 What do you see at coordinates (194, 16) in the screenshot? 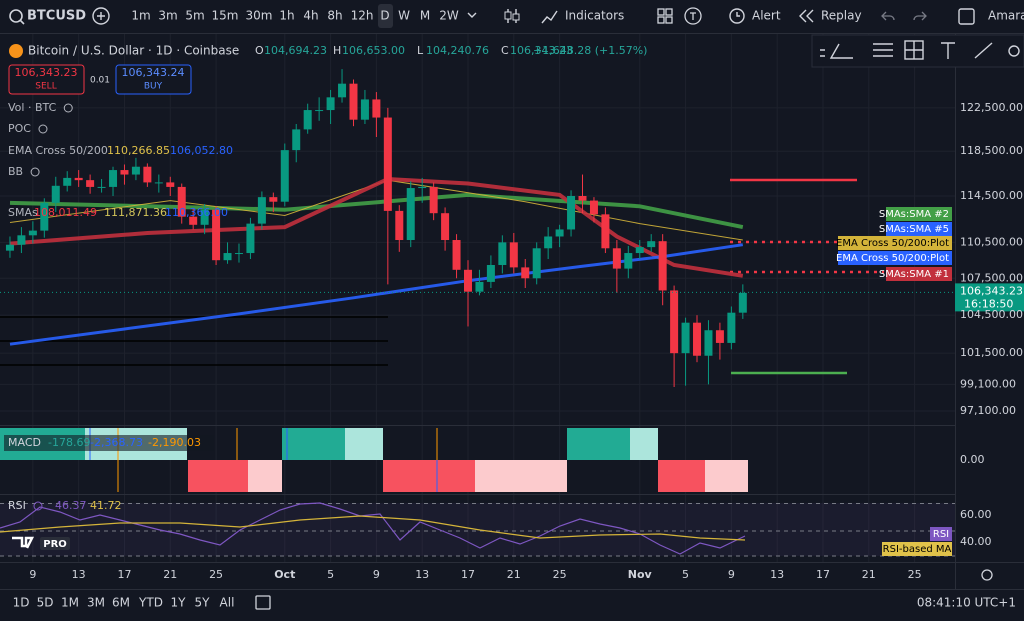
I see `interval-button: 5m` at bounding box center [194, 16].